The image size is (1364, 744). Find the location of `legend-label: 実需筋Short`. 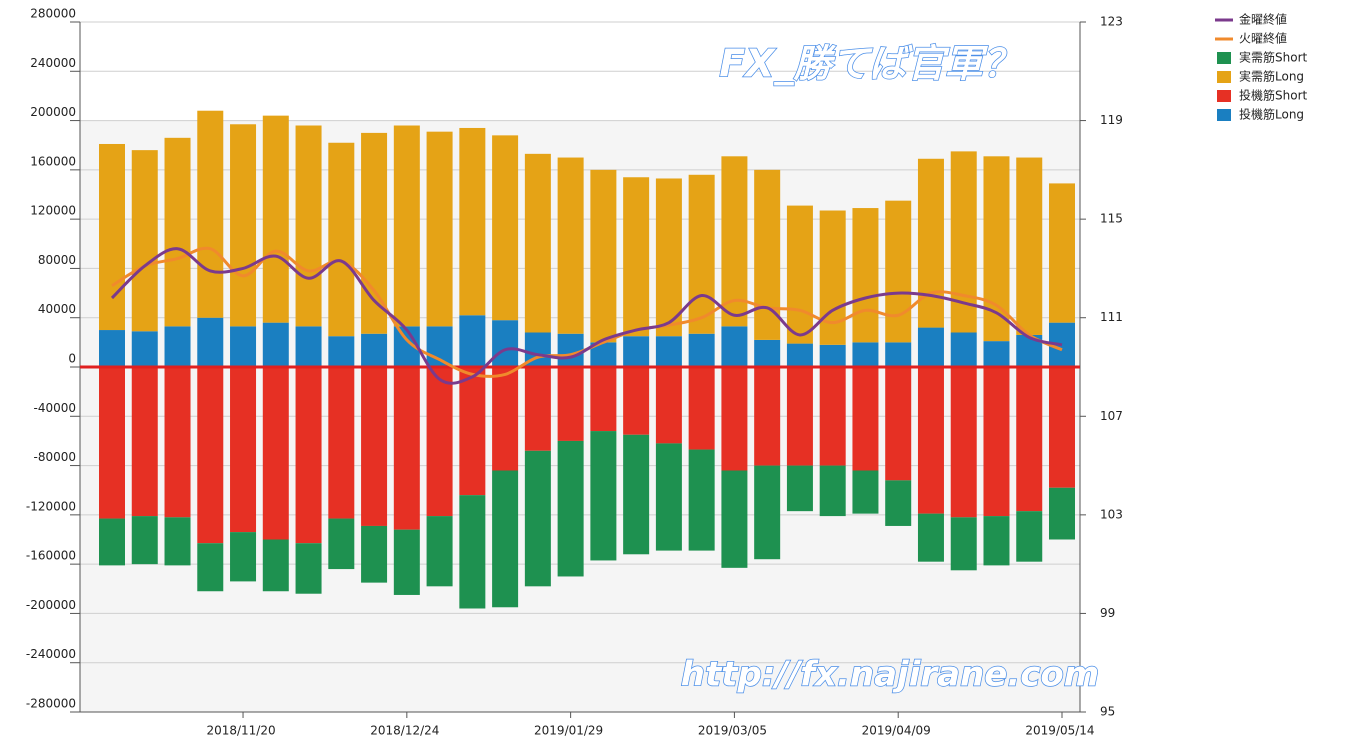

legend-label: 実需筋Short is located at coordinates (1273, 57).